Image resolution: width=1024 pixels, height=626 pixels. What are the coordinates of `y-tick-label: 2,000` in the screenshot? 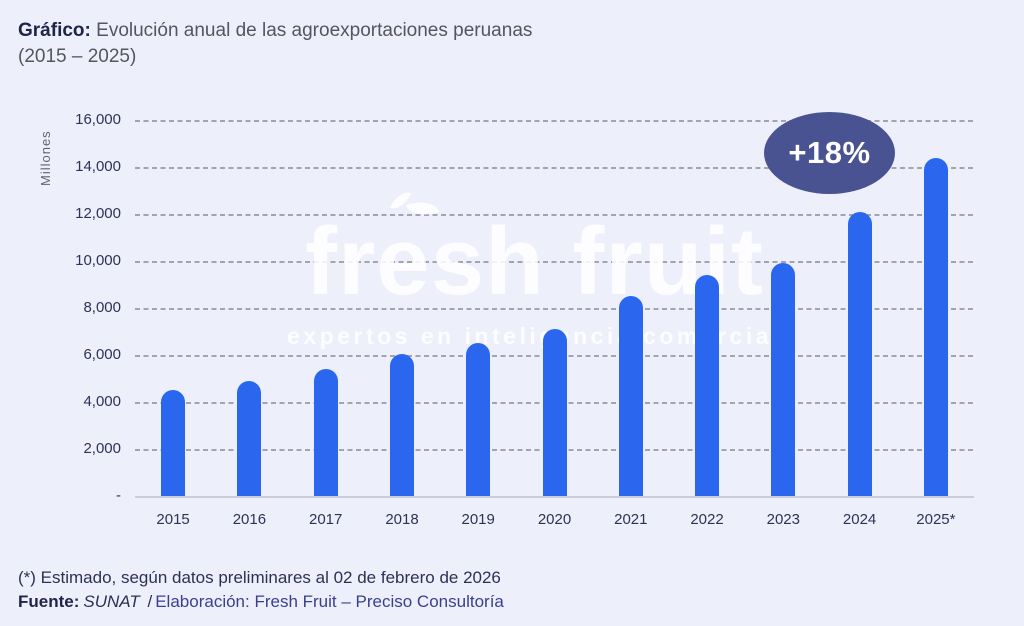 It's located at (102, 448).